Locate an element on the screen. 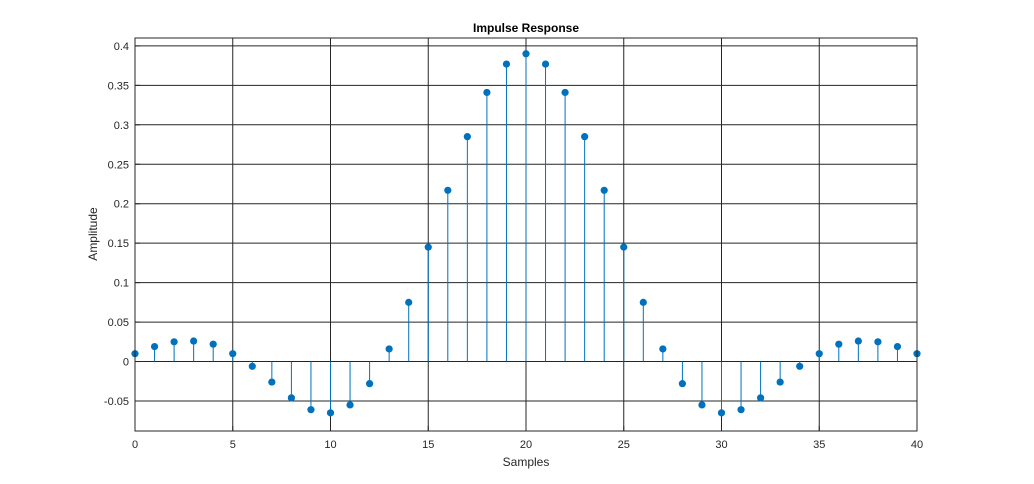  x-axis-label: Samples is located at coordinates (526, 462).